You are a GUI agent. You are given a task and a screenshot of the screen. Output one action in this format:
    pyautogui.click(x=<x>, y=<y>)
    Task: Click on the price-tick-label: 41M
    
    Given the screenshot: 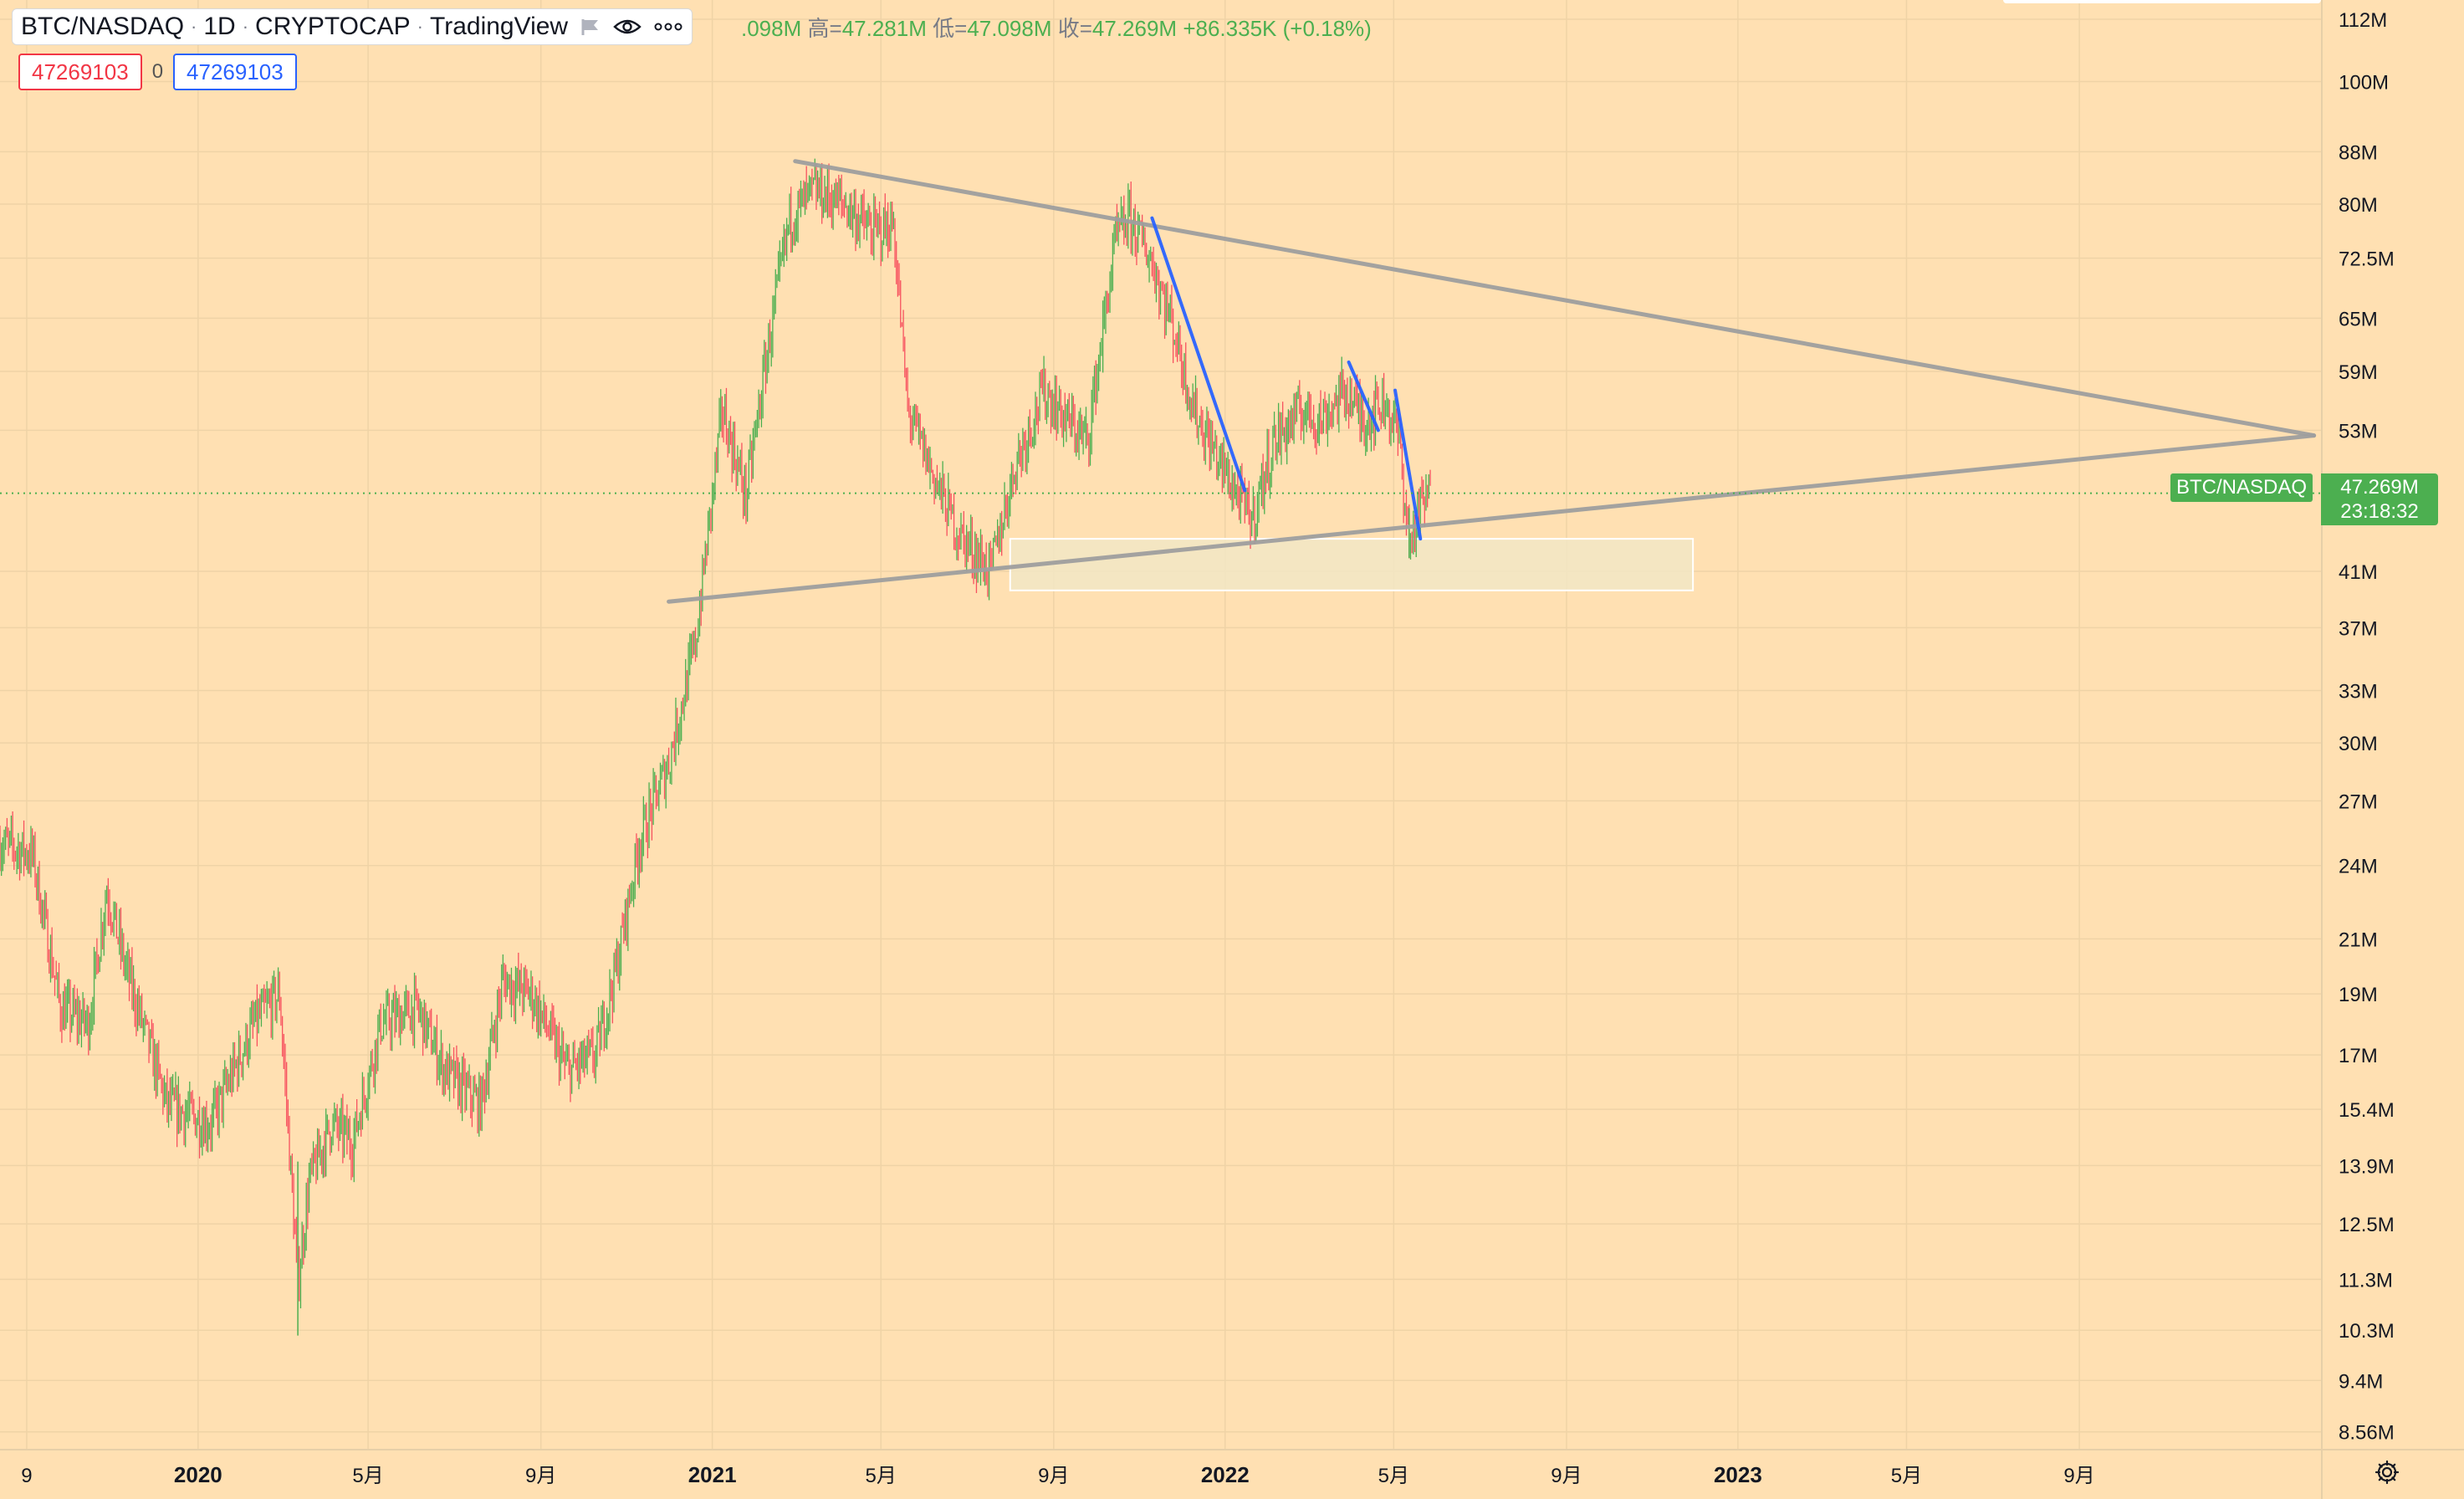 What is the action you would take?
    pyautogui.click(x=2359, y=573)
    